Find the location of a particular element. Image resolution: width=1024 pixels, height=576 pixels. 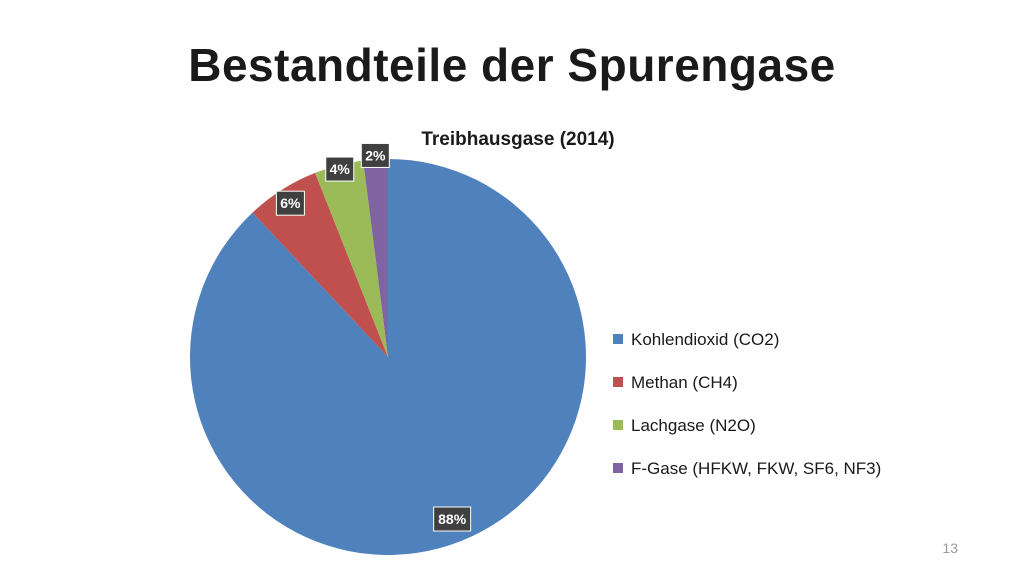

data-label-lachgase-n2o: 4% is located at coordinates (340, 169).